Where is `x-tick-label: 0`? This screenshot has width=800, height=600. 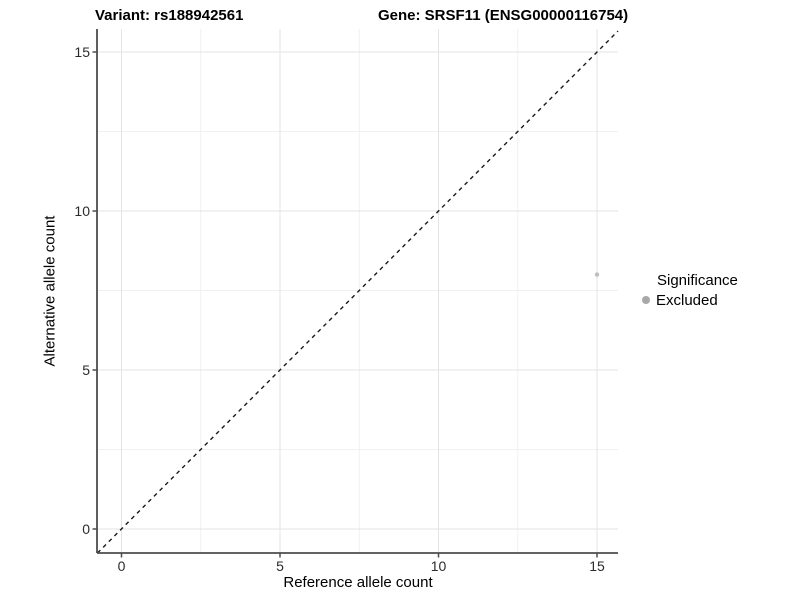
x-tick-label: 0 is located at coordinates (121, 566).